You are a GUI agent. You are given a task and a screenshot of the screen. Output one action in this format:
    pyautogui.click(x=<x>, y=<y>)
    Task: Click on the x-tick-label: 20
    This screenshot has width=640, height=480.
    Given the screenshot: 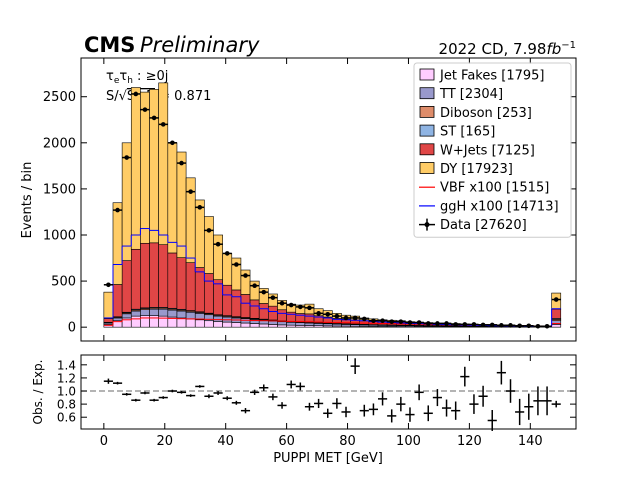 What is the action you would take?
    pyautogui.click(x=164, y=441)
    